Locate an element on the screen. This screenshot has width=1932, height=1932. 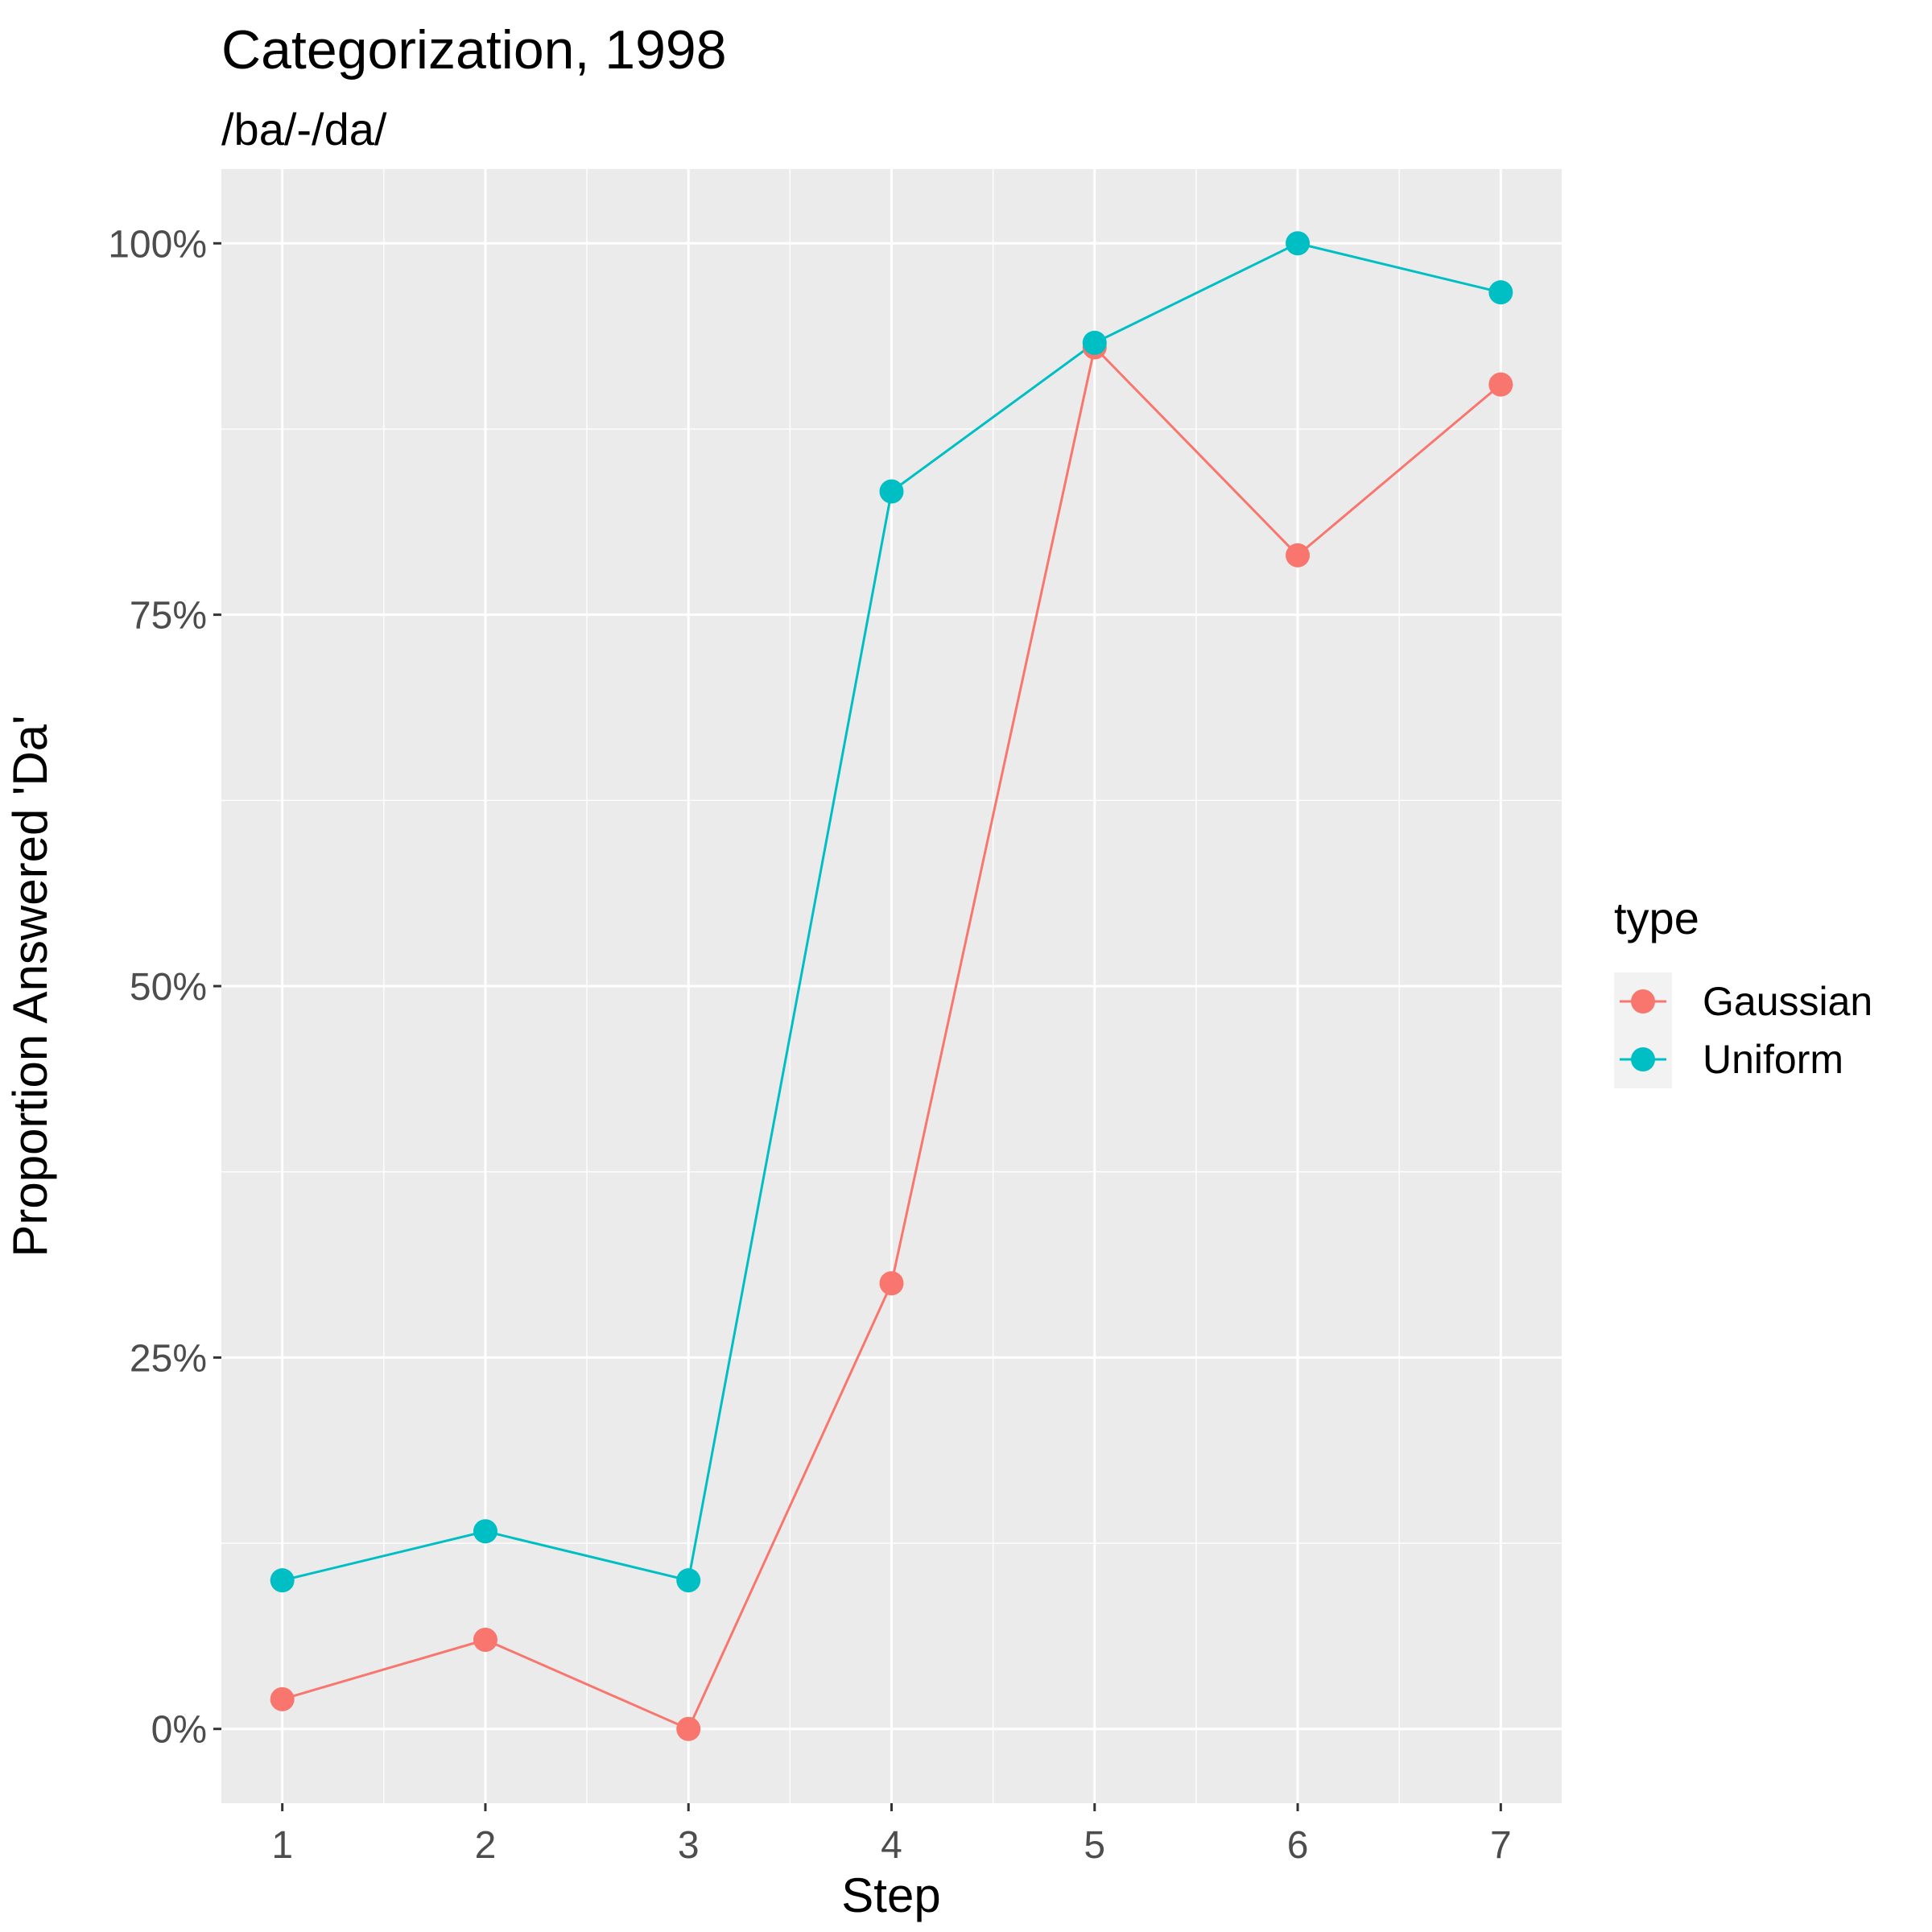
legend-marker-uniform is located at coordinates (1643, 1059).